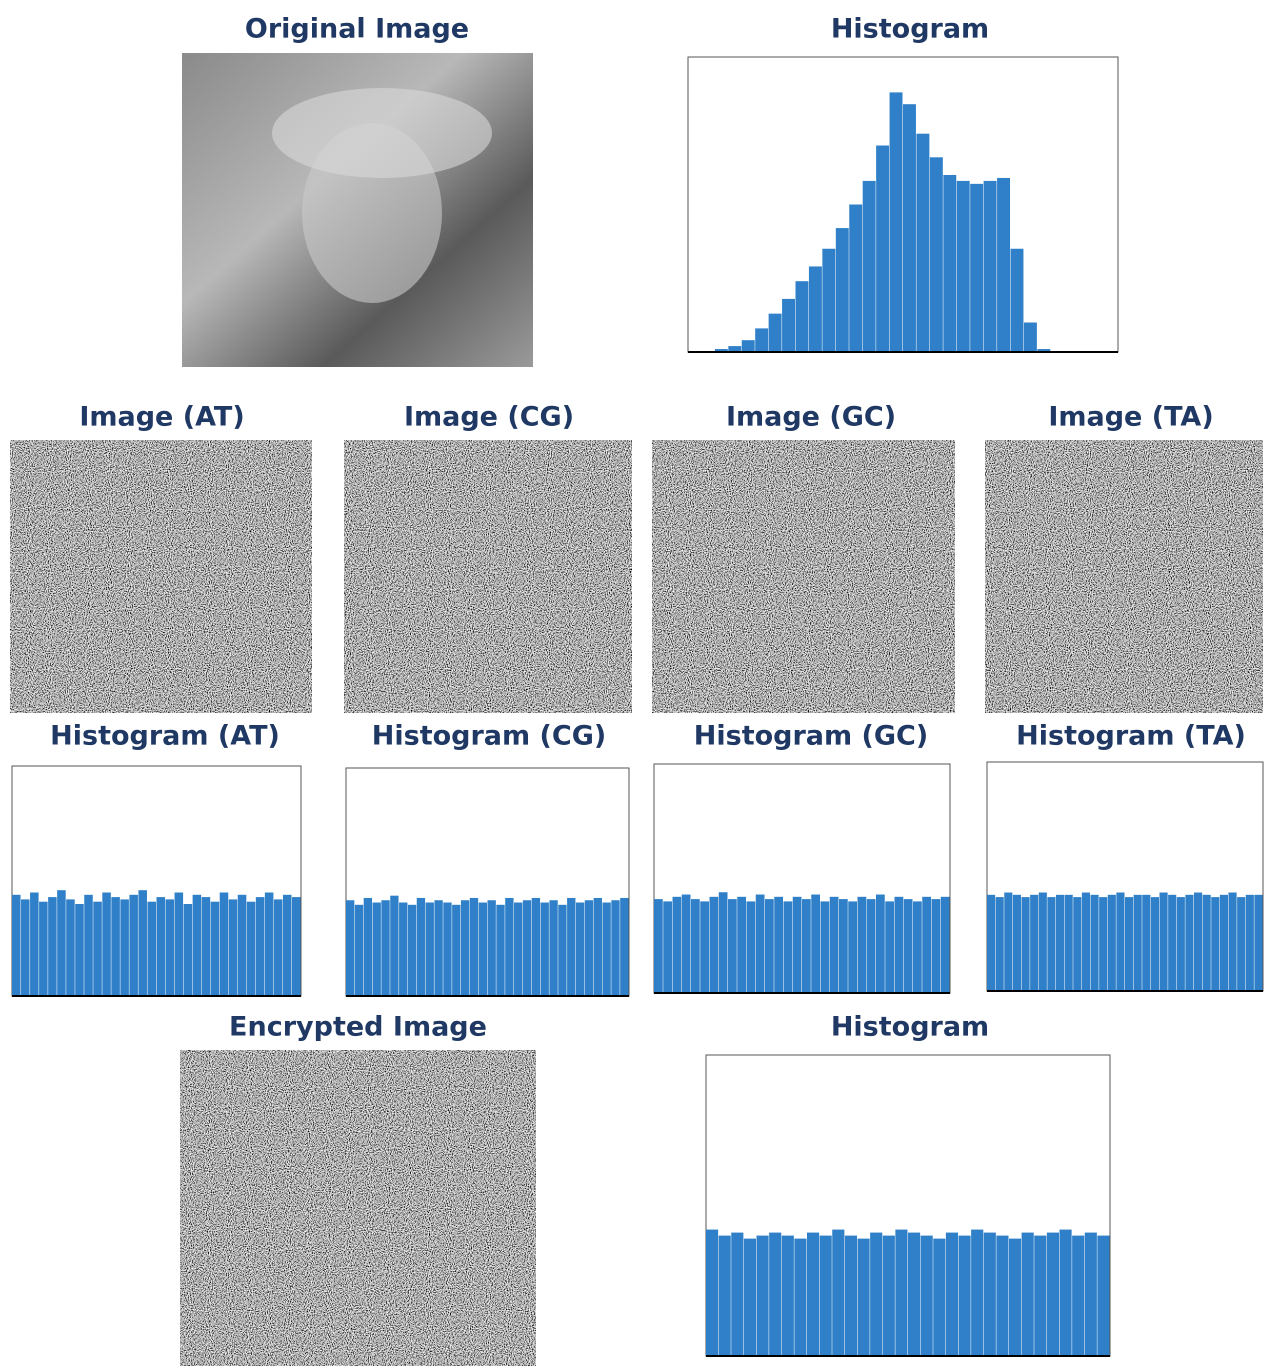 The width and height of the screenshot is (1265, 1366). I want to click on image-detail, so click(382, 133).